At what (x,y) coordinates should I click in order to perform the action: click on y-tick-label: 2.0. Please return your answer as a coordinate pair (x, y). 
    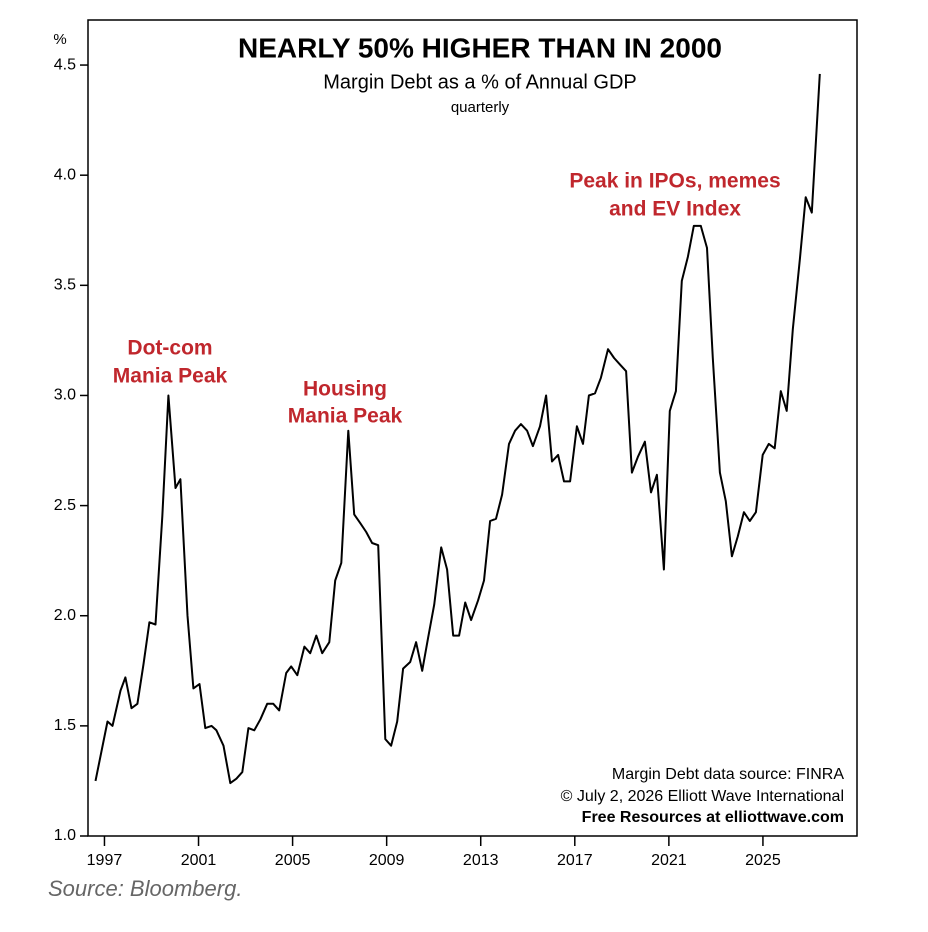
    Looking at the image, I should click on (65, 615).